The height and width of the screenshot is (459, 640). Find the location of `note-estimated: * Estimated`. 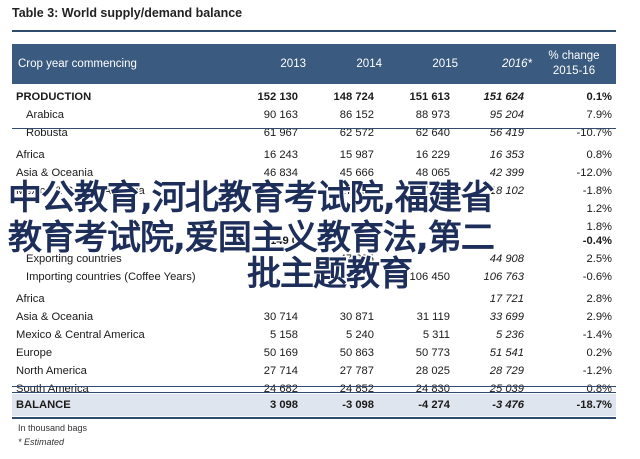

note-estimated: * Estimated is located at coordinates (41, 442).